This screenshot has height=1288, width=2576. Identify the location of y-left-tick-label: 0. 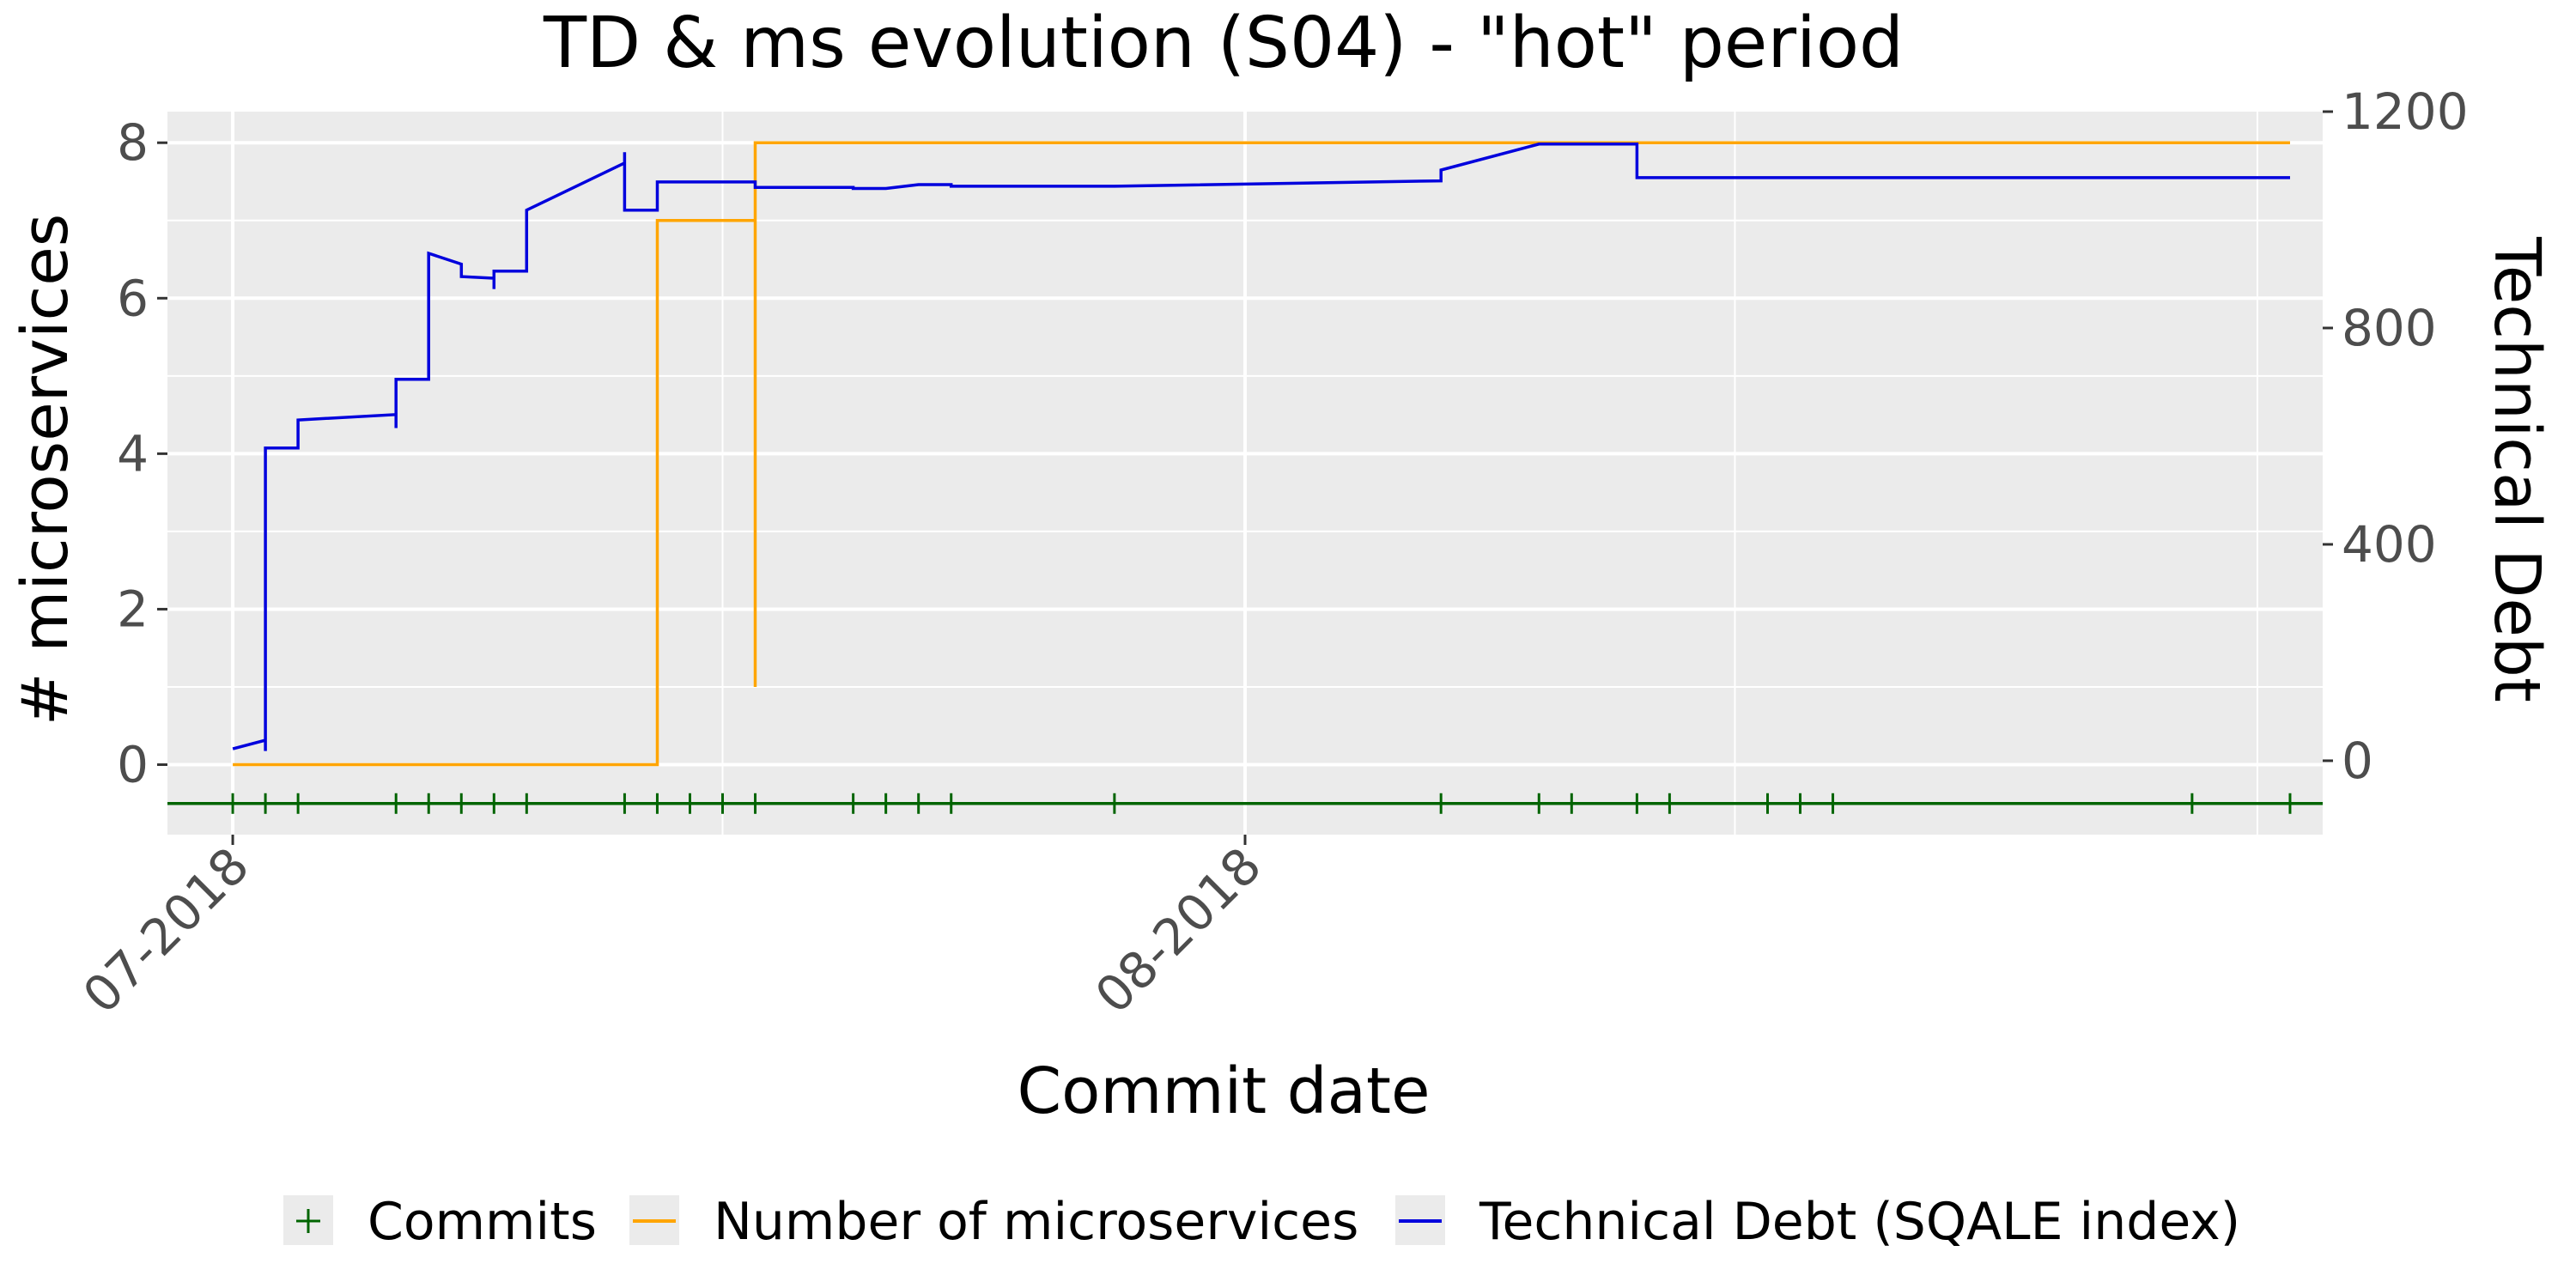
(133, 765).